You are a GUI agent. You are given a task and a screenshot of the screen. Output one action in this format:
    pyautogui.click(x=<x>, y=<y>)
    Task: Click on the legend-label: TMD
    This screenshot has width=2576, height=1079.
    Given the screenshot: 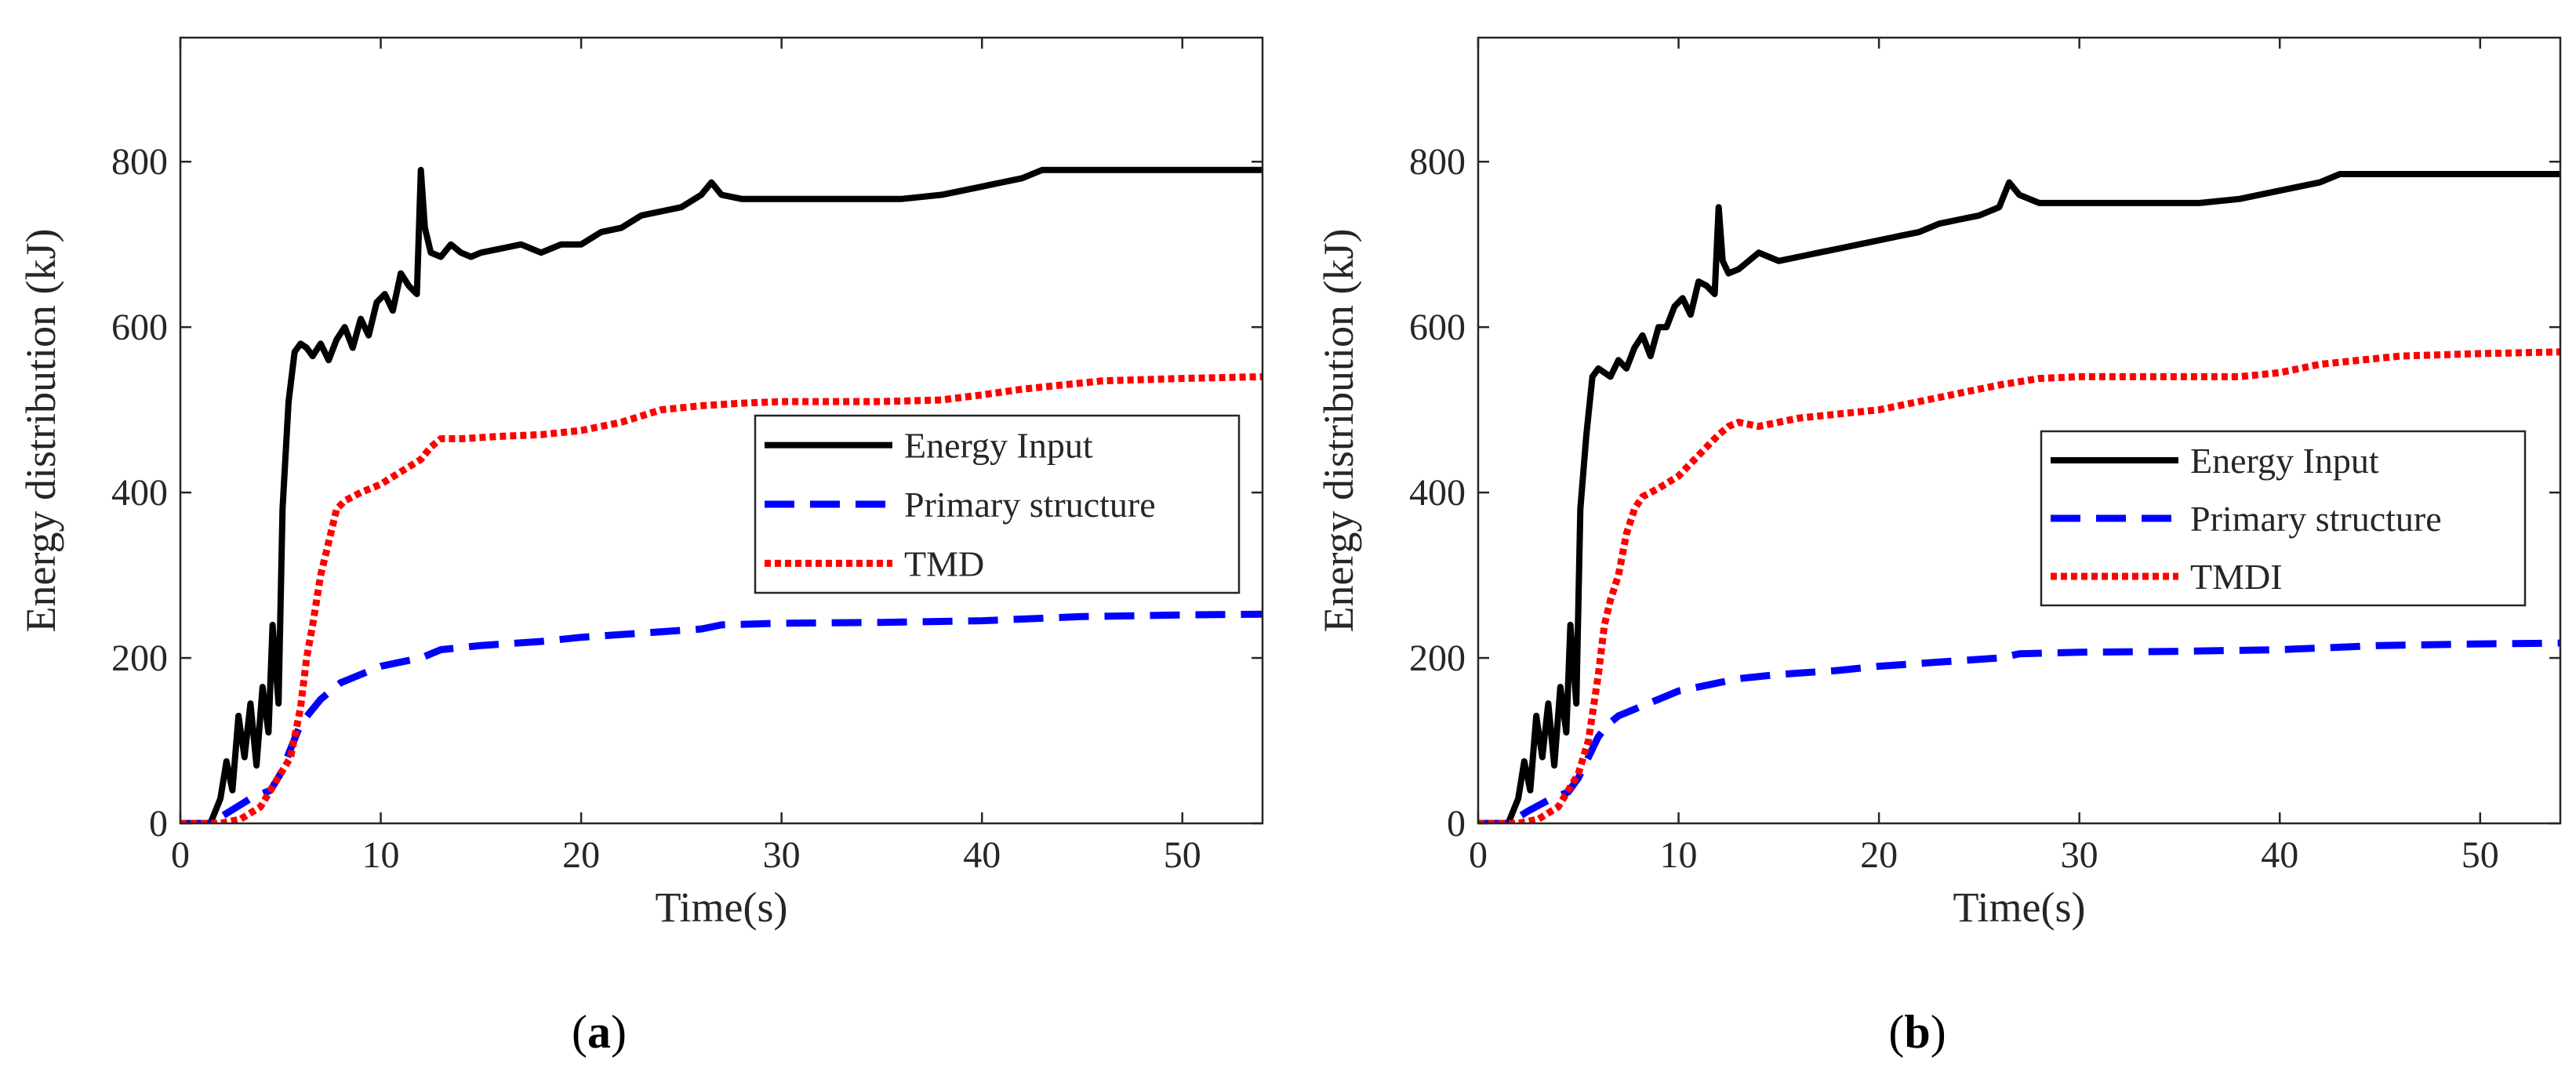 What is the action you would take?
    pyautogui.click(x=944, y=563)
    